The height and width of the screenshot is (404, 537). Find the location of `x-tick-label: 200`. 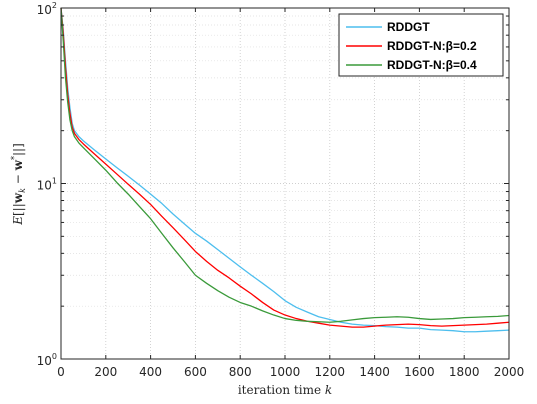

x-tick-label: 200 is located at coordinates (105, 372).